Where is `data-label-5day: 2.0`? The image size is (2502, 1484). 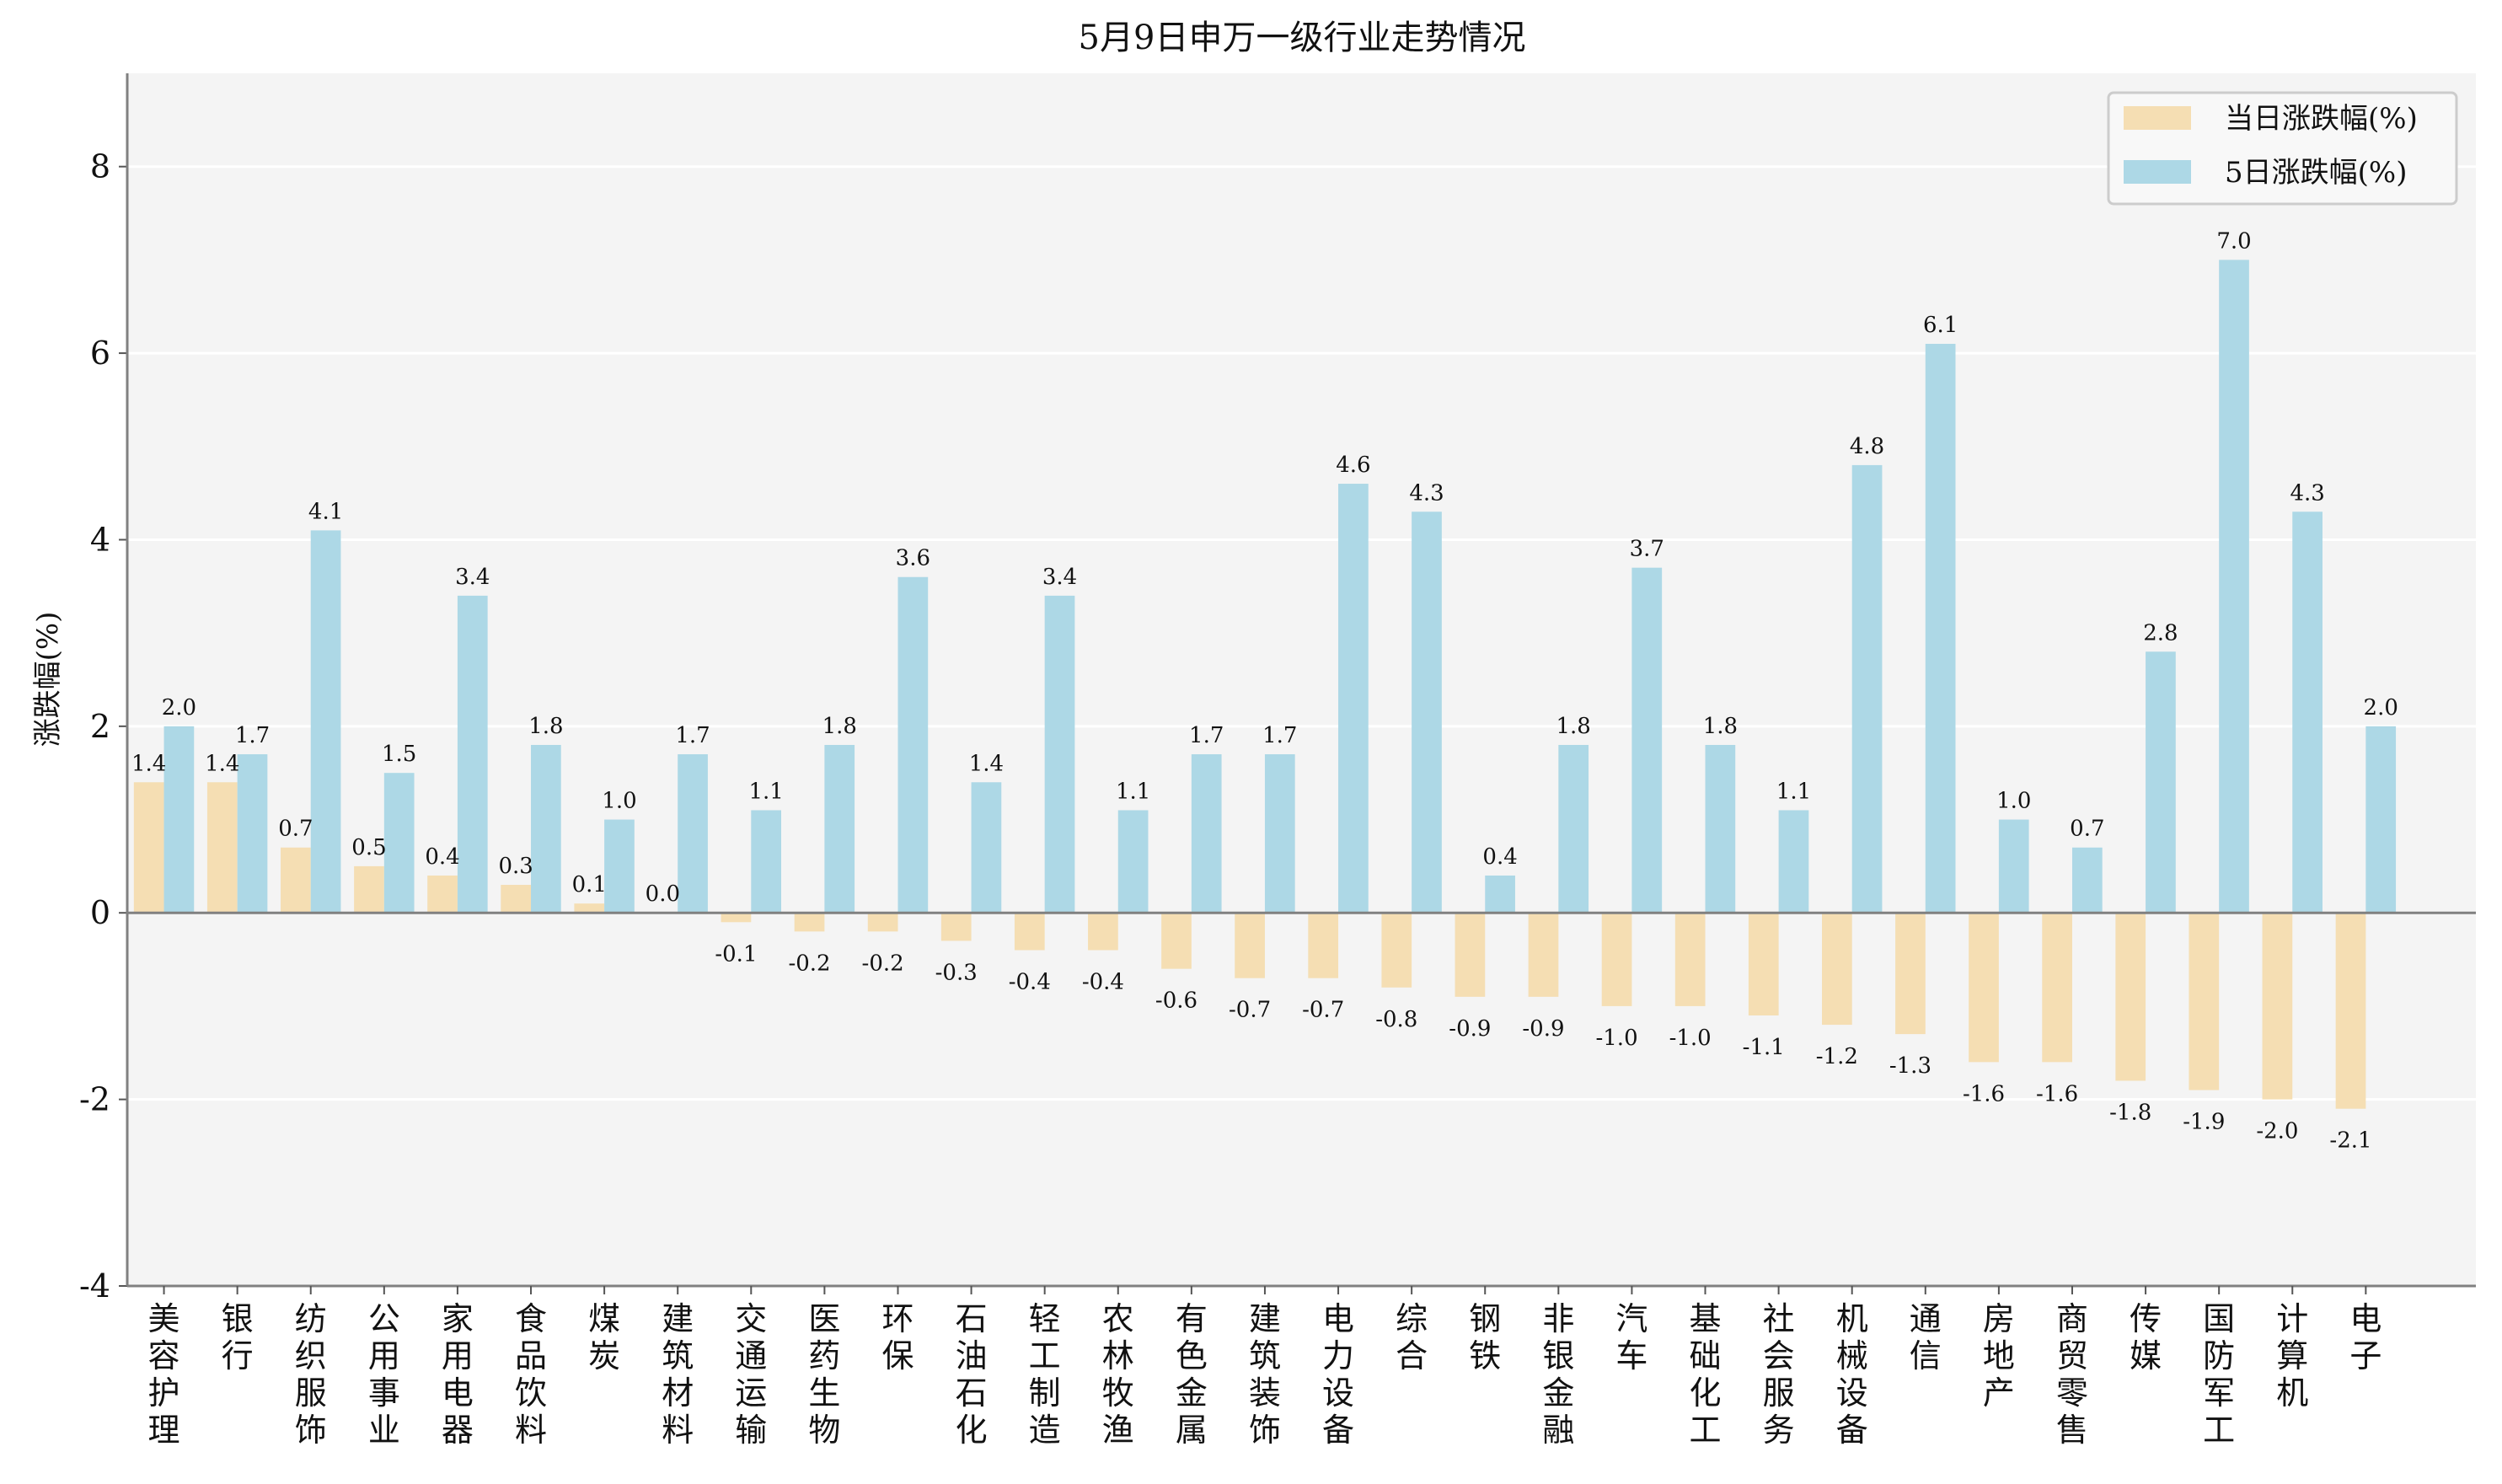 data-label-5day: 2.0 is located at coordinates (2381, 708).